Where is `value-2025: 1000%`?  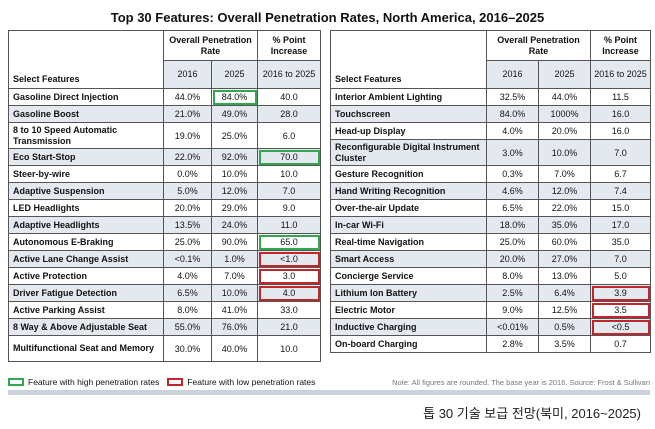 value-2025: 1000% is located at coordinates (564, 114).